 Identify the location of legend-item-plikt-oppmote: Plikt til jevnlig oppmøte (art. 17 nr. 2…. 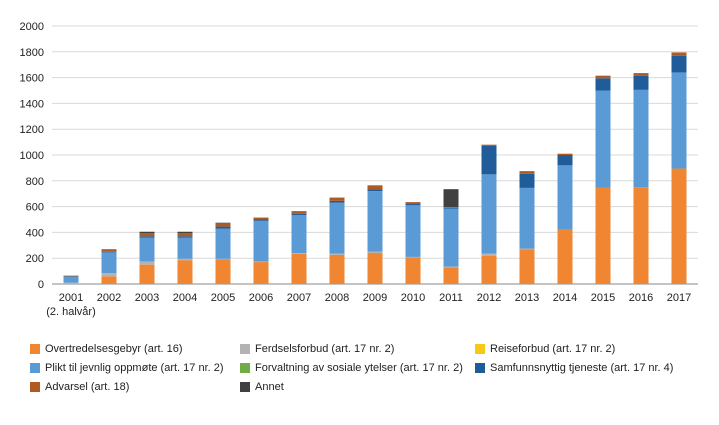
(135, 368).